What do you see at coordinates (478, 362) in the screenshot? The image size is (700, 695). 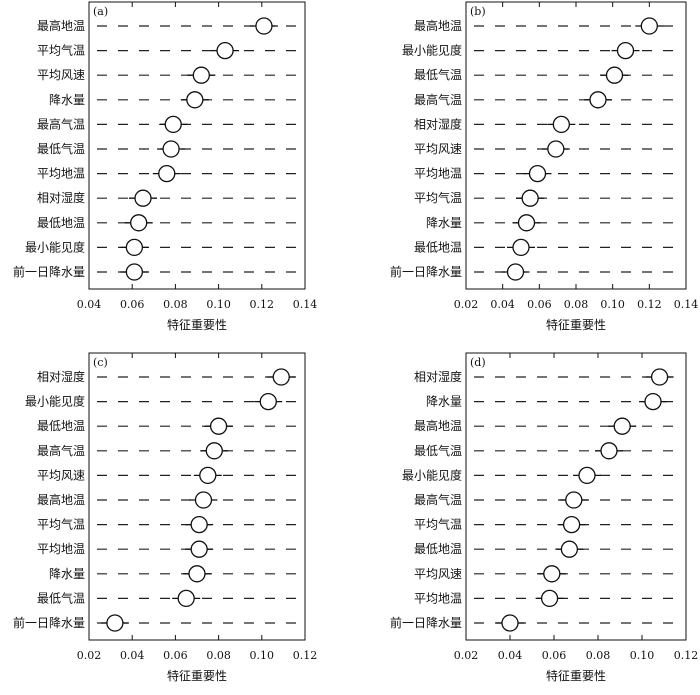 I see `panel-label: (d)` at bounding box center [478, 362].